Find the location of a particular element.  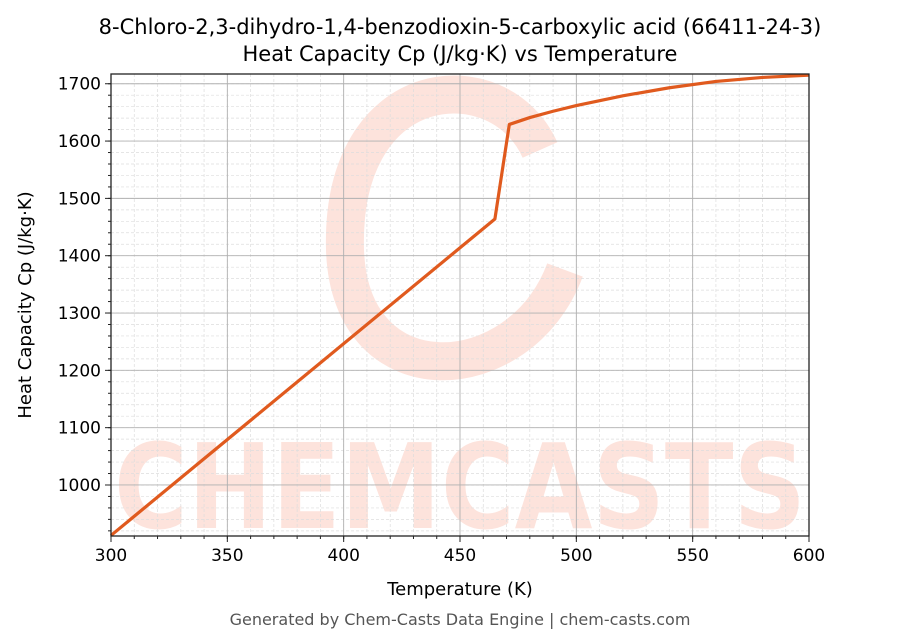

x-tick-label: 550 is located at coordinates (692, 556).